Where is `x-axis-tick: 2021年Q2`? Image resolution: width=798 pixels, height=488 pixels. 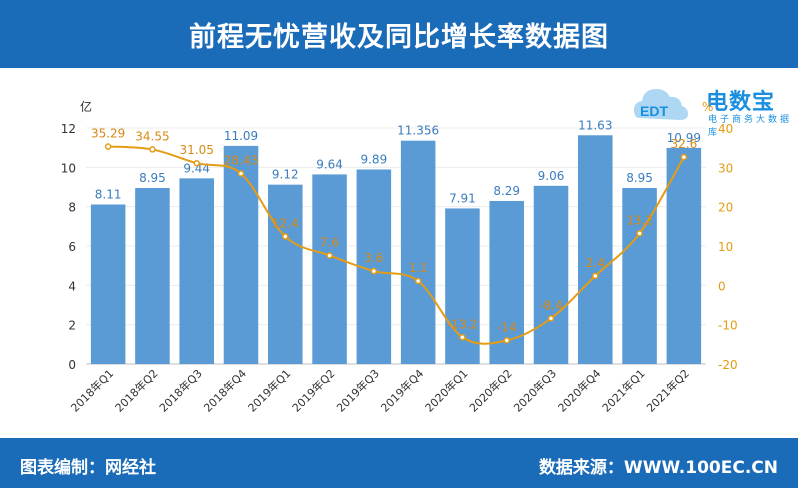
x-axis-tick: 2021年Q2 is located at coordinates (667, 390).